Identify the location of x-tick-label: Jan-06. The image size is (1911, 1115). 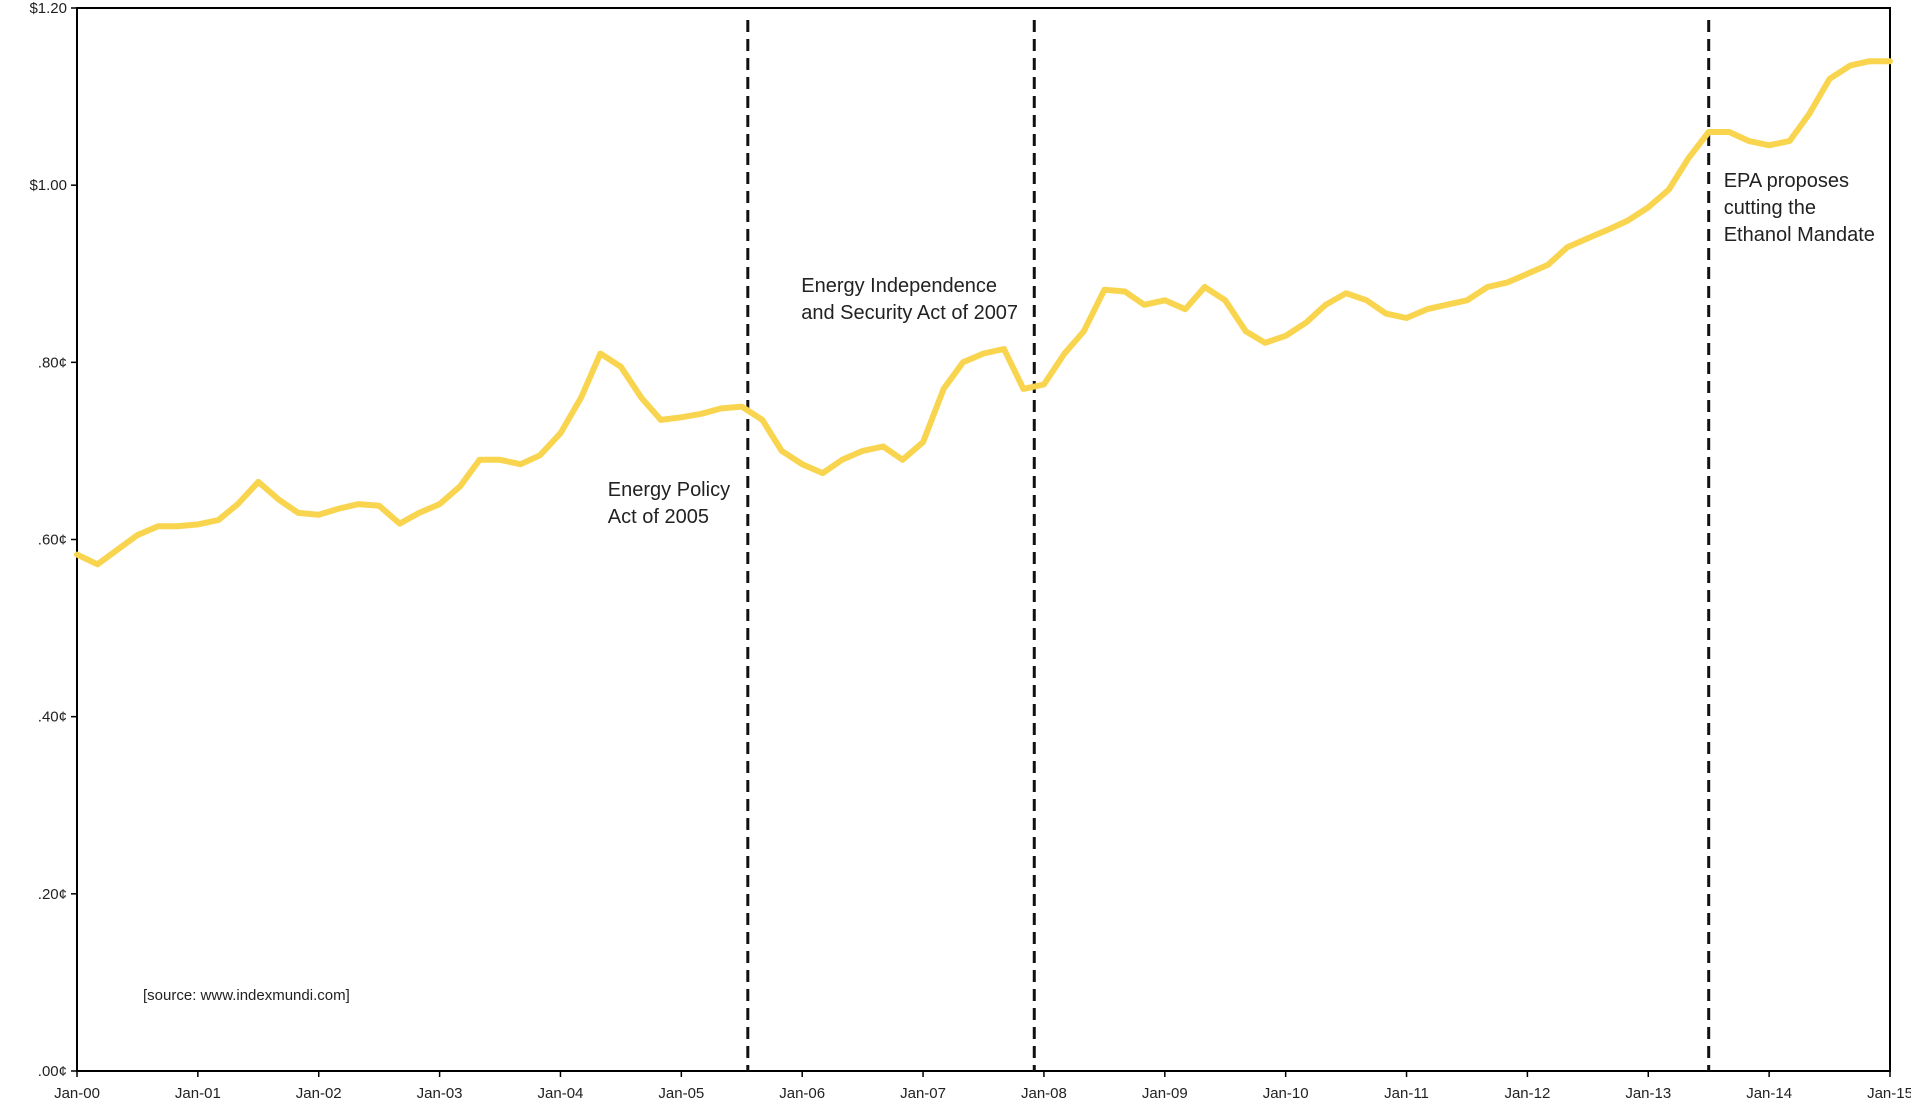
(802, 1093).